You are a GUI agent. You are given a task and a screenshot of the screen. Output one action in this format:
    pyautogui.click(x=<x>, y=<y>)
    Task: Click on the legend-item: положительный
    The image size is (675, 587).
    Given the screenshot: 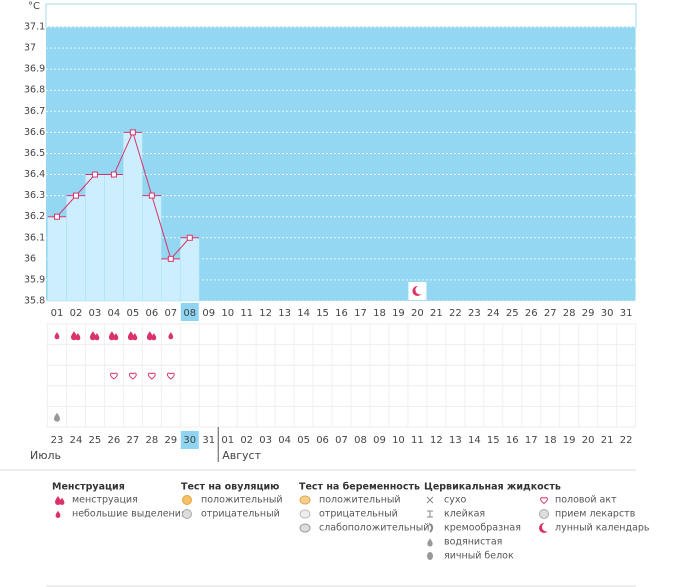 What is the action you would take?
    pyautogui.click(x=360, y=500)
    